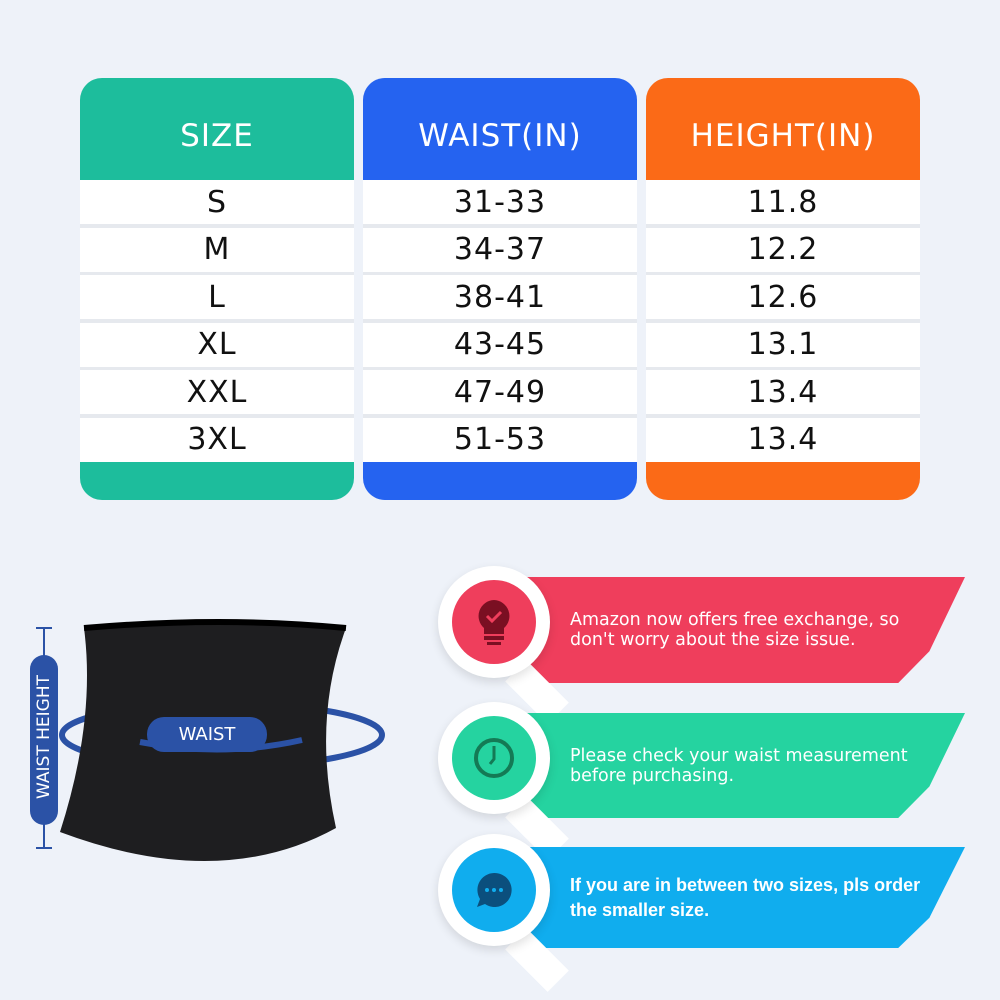  What do you see at coordinates (217, 344) in the screenshot?
I see `table-cell: XL` at bounding box center [217, 344].